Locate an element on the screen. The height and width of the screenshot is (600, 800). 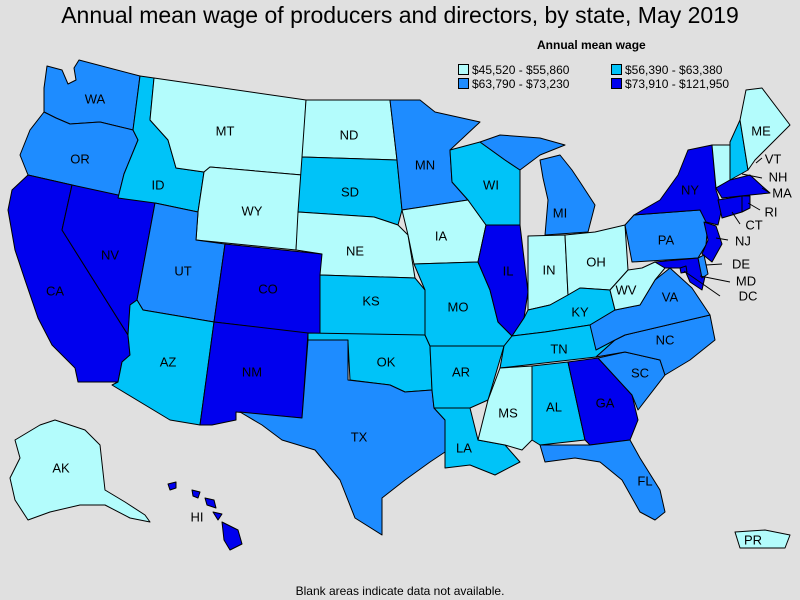
state-HI is located at coordinates (205, 516).